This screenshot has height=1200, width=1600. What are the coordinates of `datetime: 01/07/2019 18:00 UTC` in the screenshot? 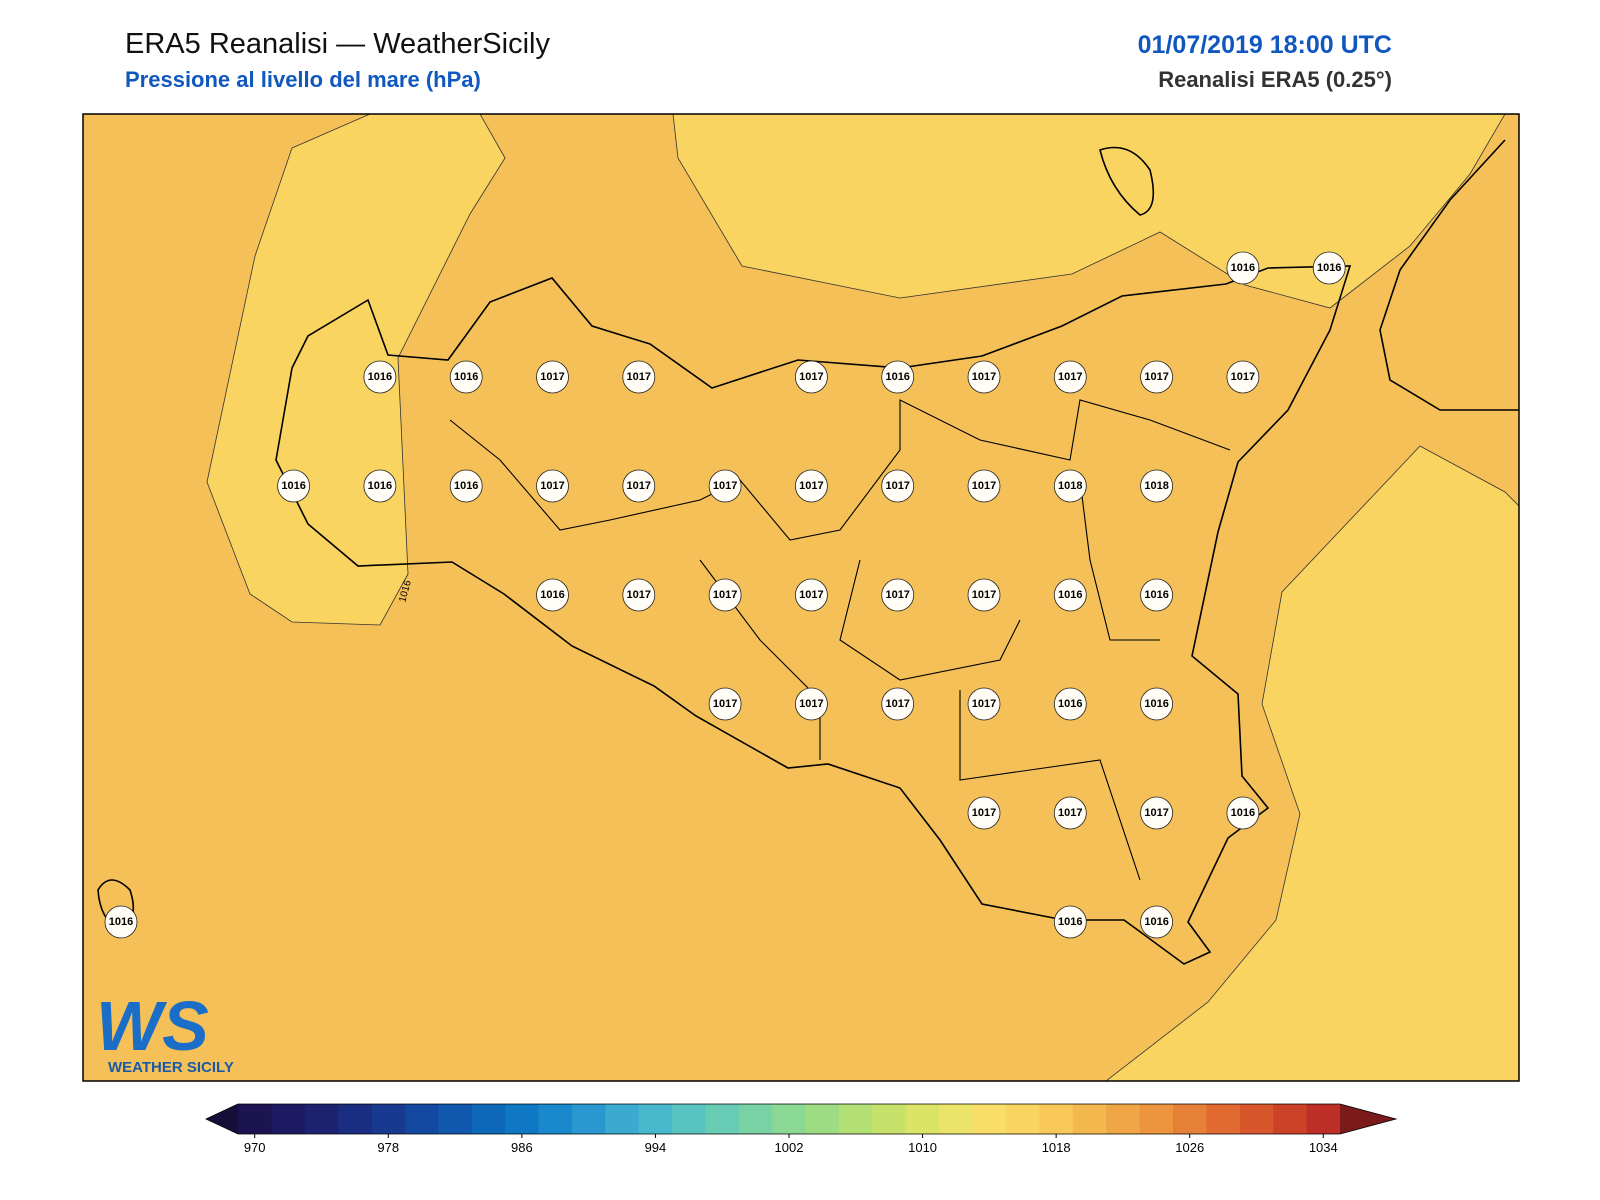 It's located at (1265, 45).